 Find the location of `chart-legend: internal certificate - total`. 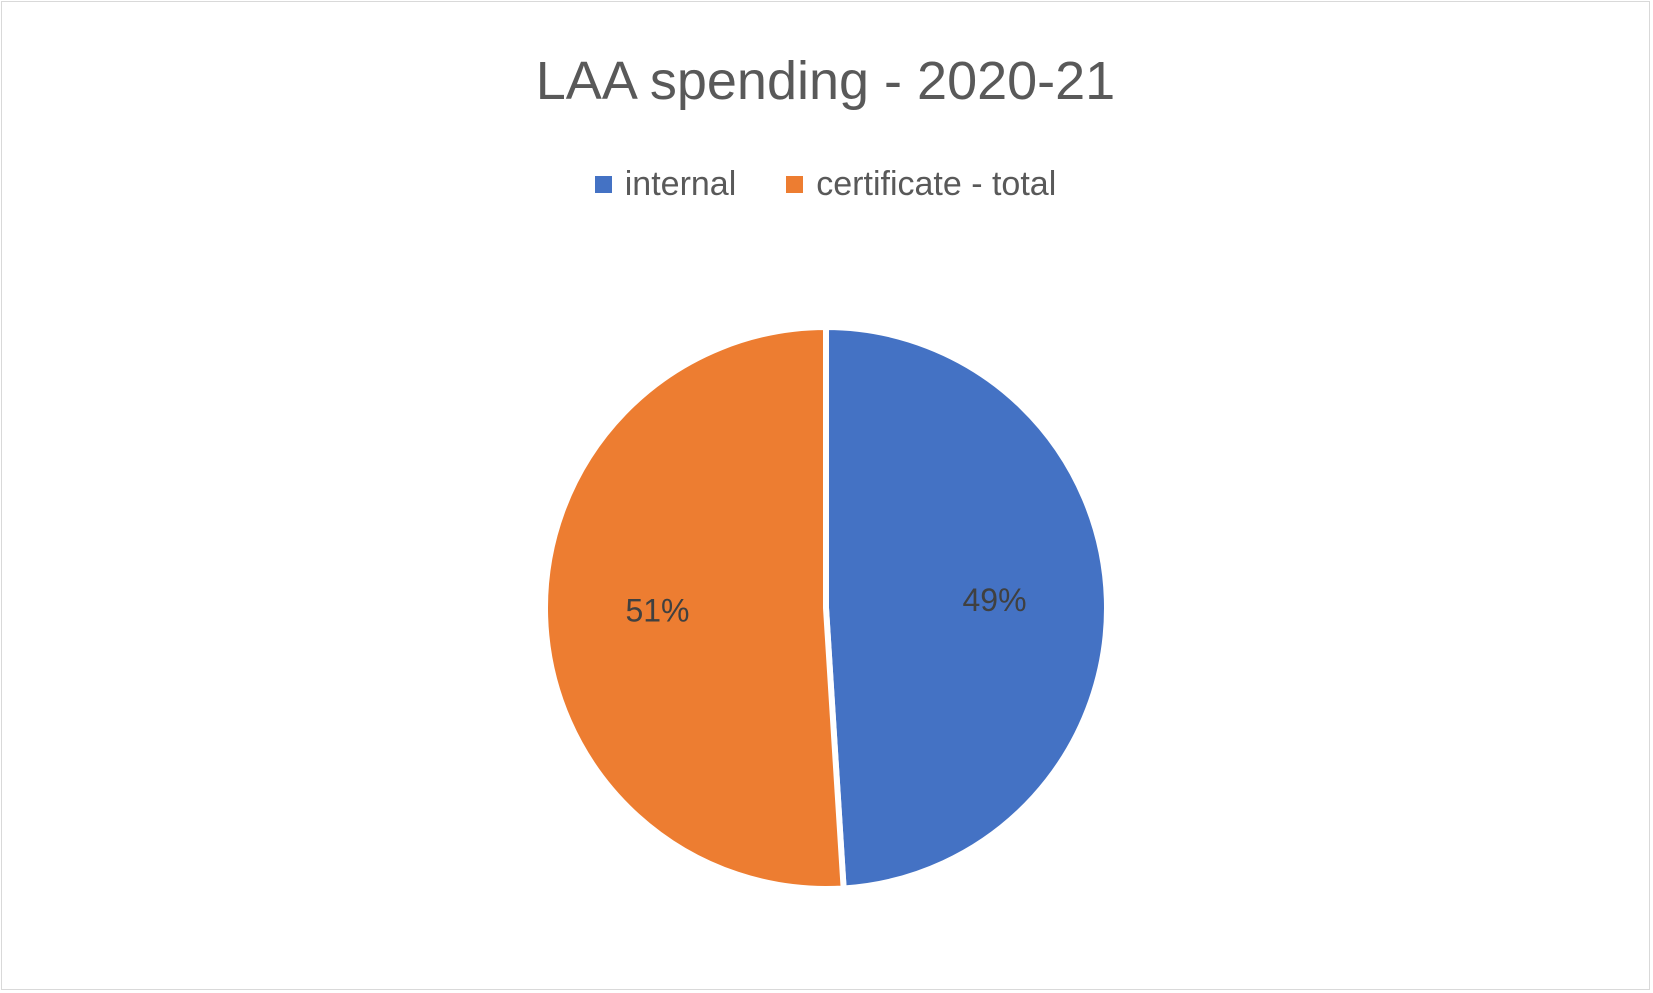

chart-legend: internal certificate - total is located at coordinates (825, 184).